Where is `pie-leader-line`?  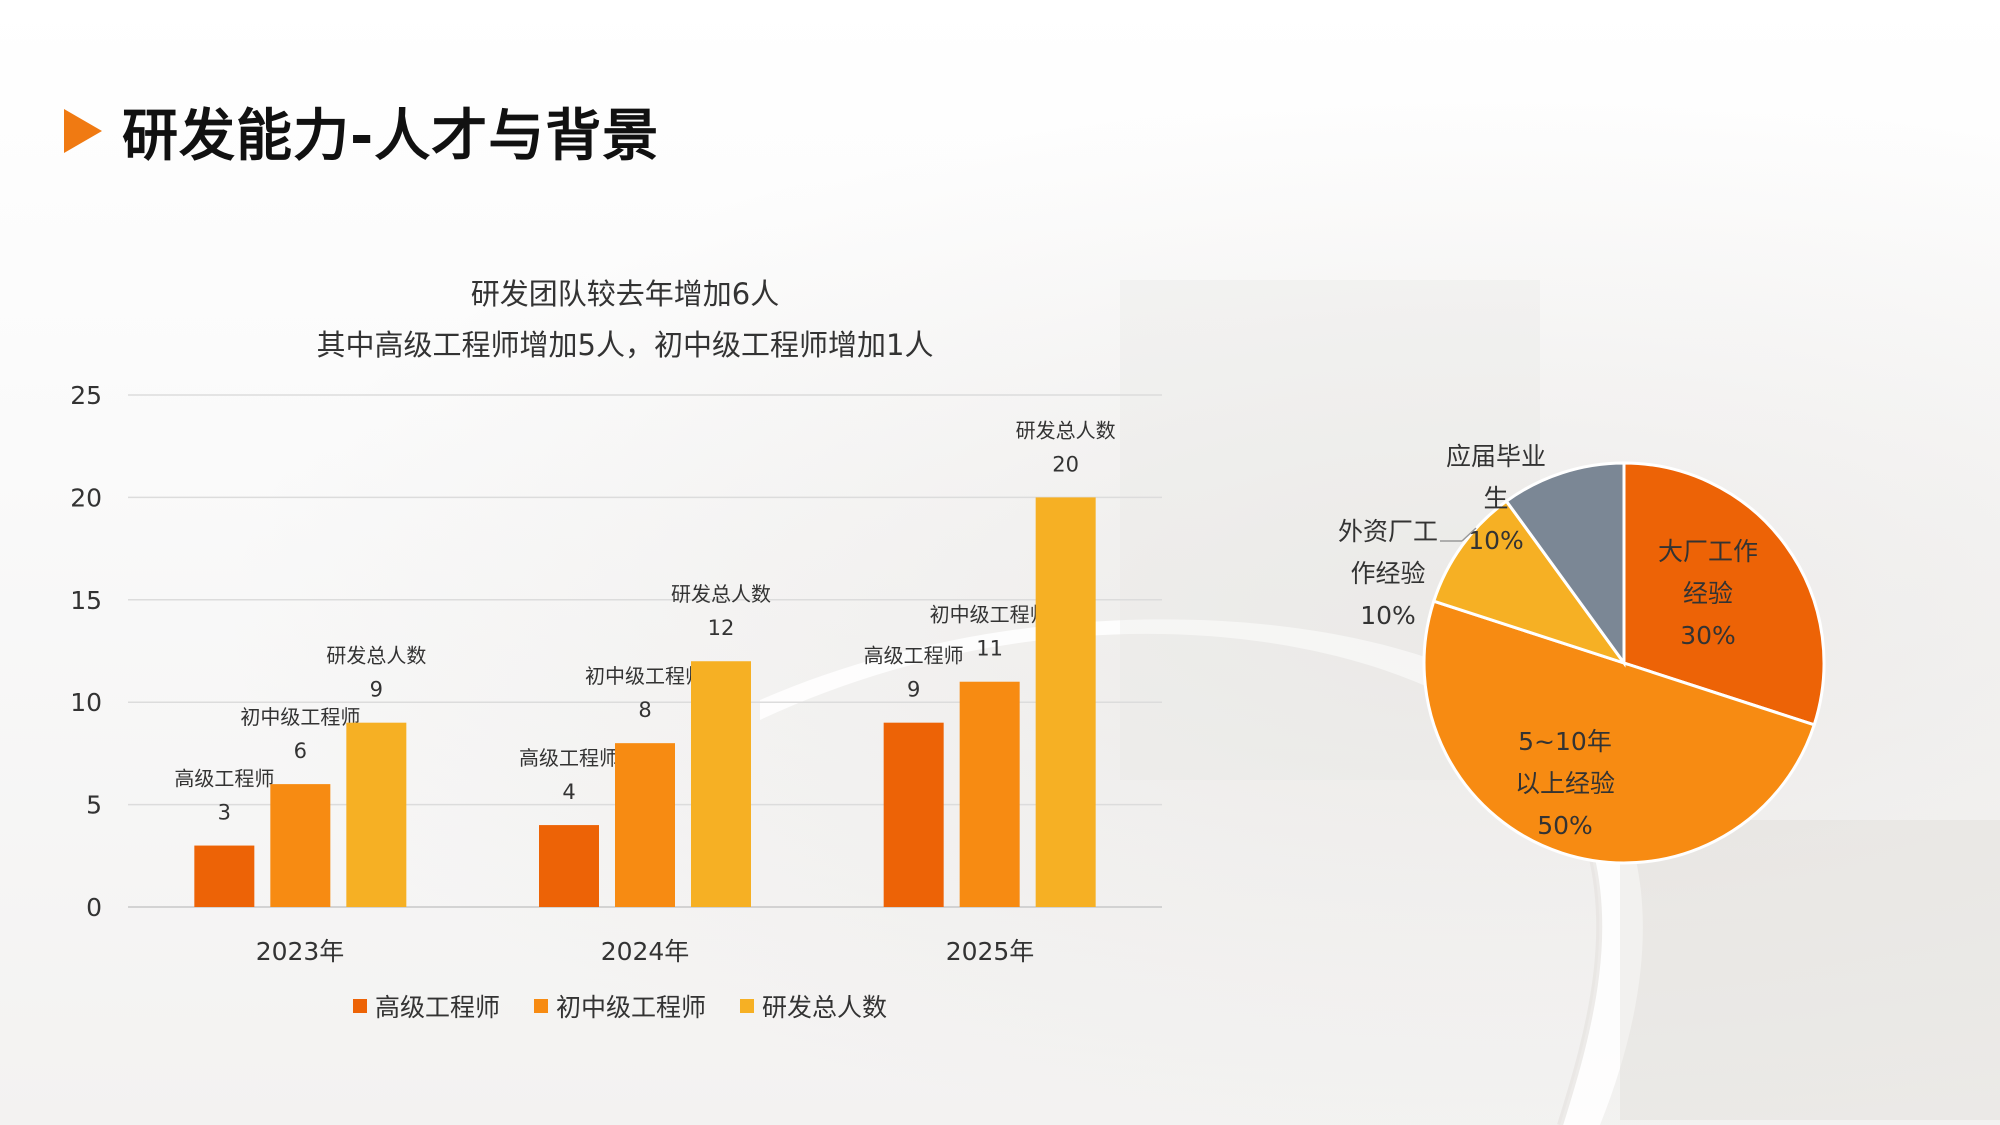 pie-leader-line is located at coordinates (1469, 534).